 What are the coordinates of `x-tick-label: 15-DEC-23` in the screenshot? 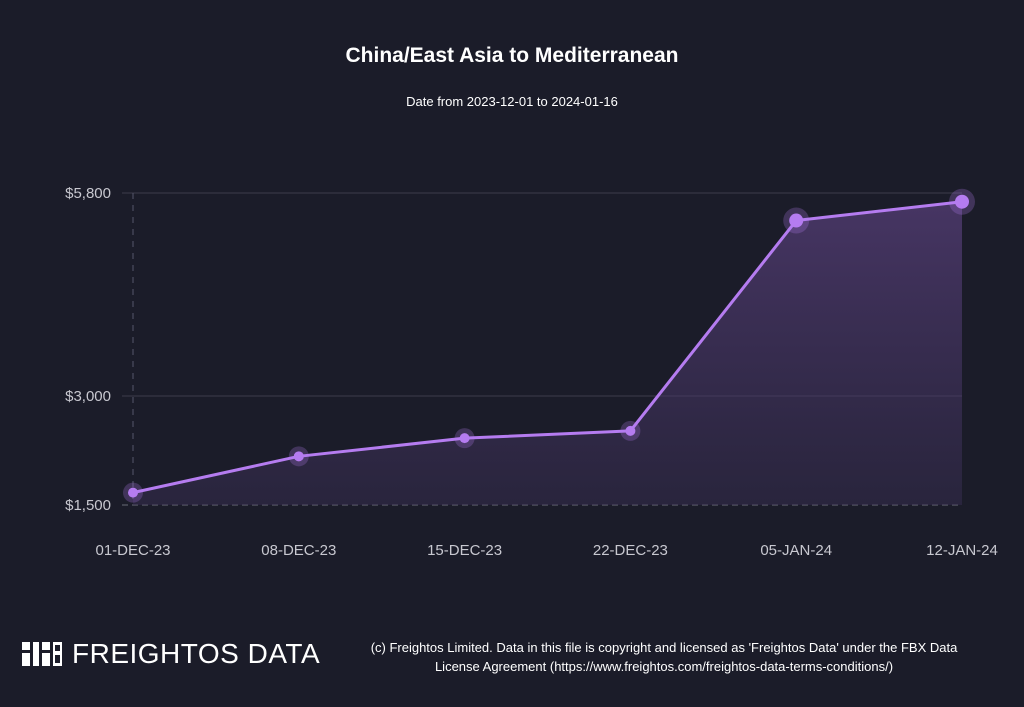 It's located at (464, 550).